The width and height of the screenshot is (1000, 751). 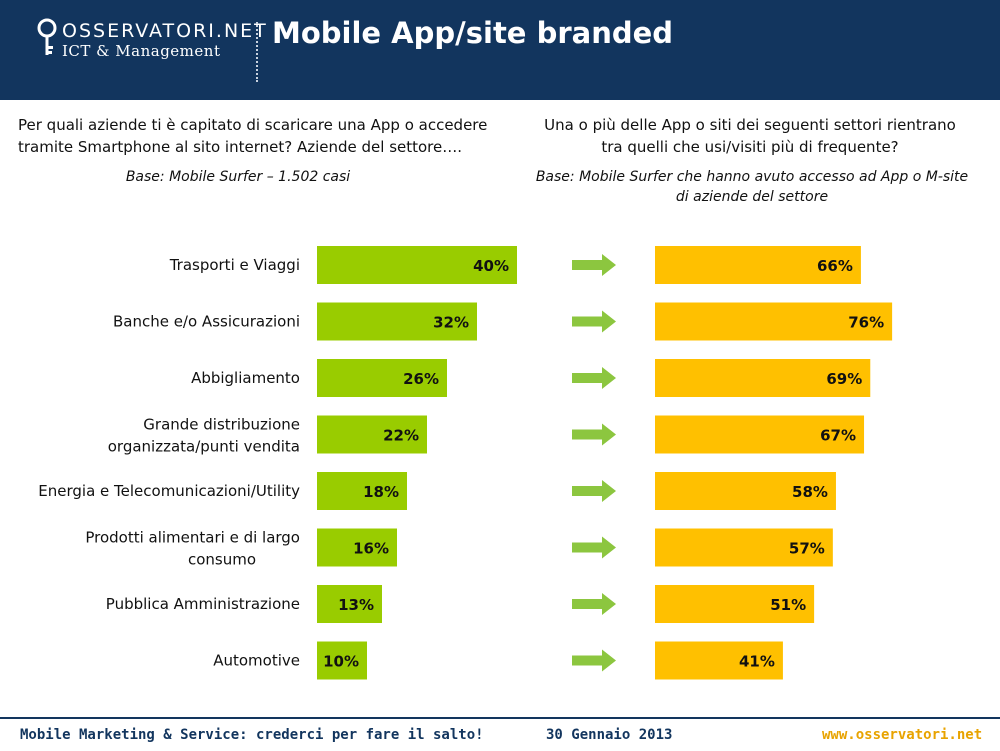 I want to click on bar-access-value: 16%, so click(x=371, y=549).